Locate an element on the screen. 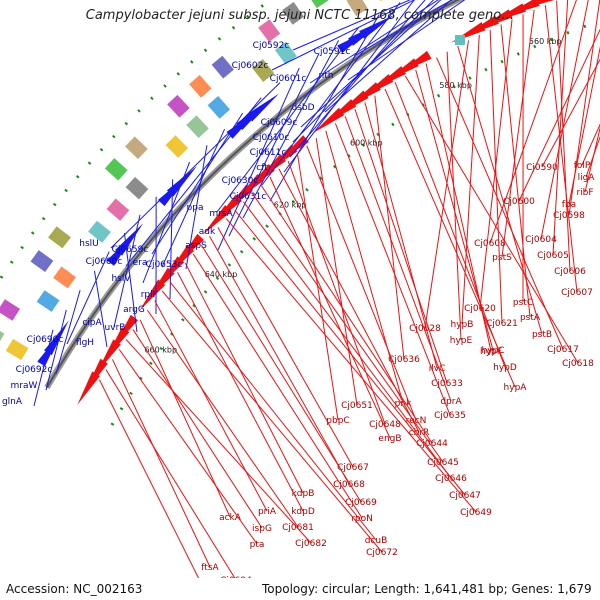 Image resolution: width=600 pixels, height=600 pixels. right-gene-label: Cj0646 is located at coordinates (451, 479).